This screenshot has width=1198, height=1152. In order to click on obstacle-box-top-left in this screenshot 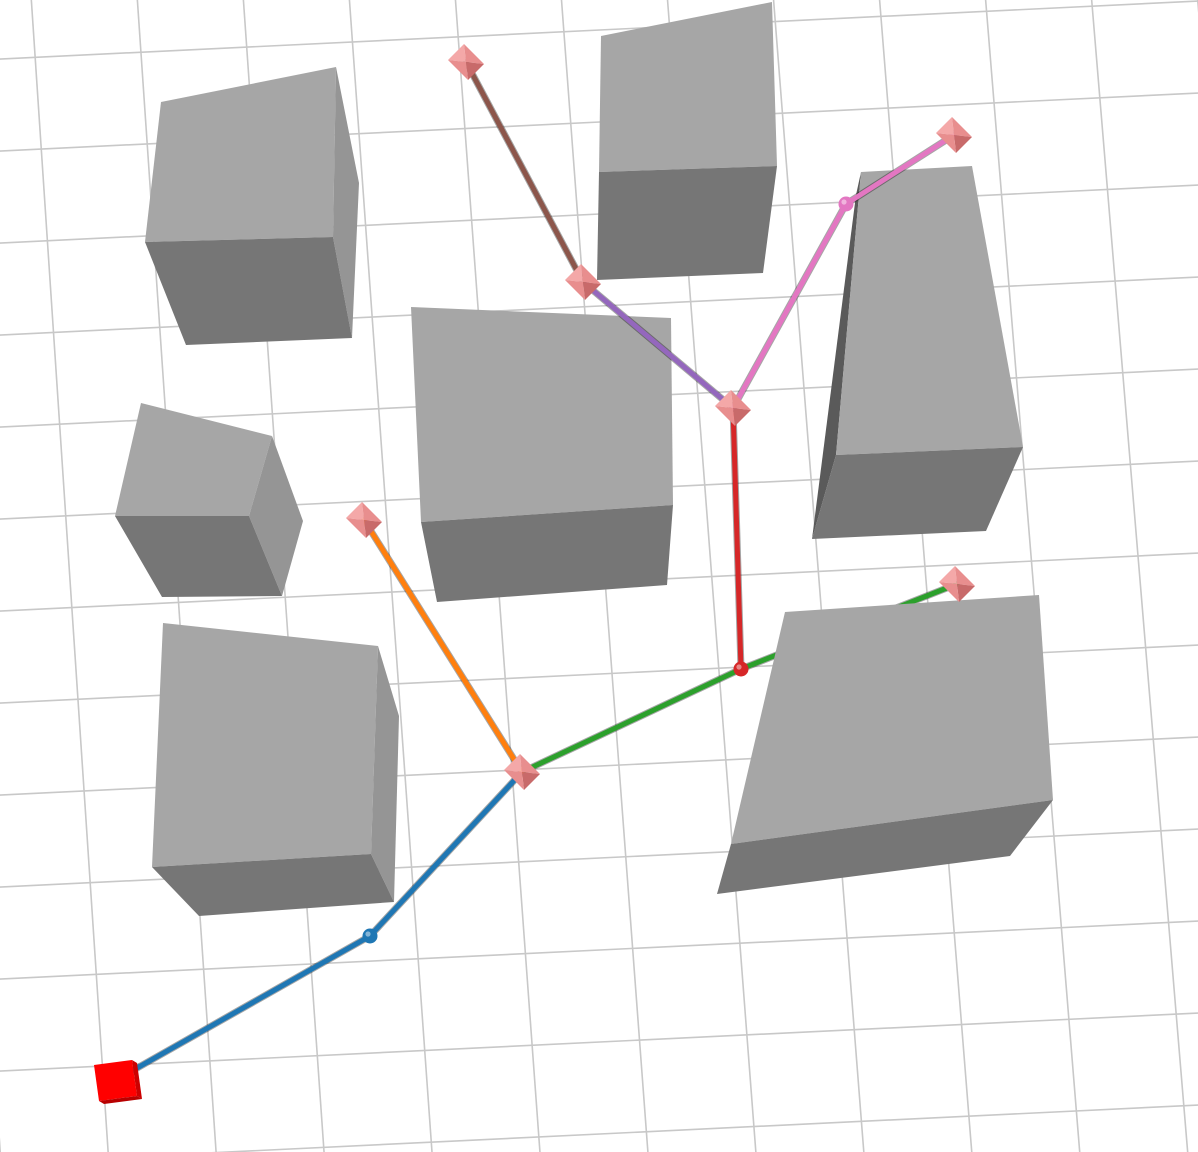, I will do `click(252, 206)`.